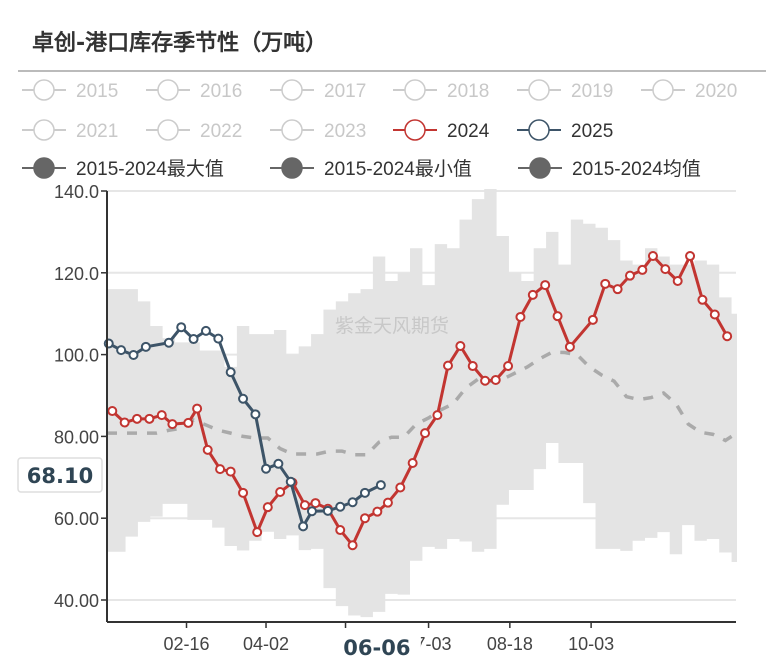  Describe the element at coordinates (510, 644) in the screenshot. I see `x-tick-label: 08-18` at that location.